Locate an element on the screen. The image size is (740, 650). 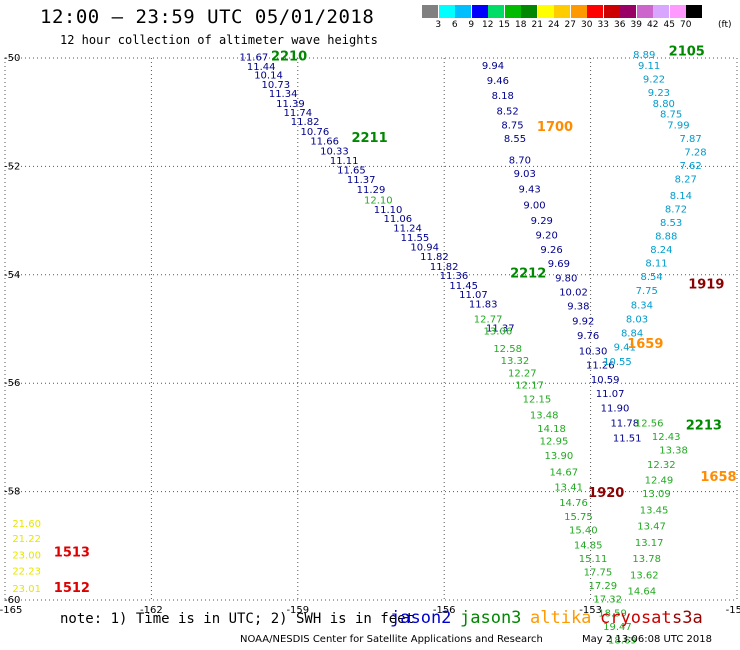
data-point-label: 11.06 is located at coordinates (398, 219).